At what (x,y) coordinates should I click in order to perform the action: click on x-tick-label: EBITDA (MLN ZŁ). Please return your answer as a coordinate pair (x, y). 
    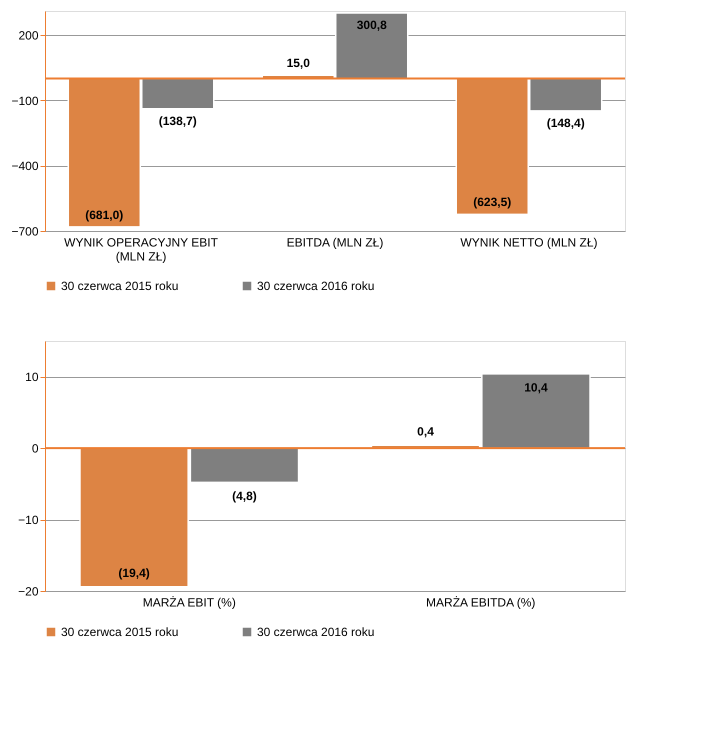
    Looking at the image, I should click on (335, 243).